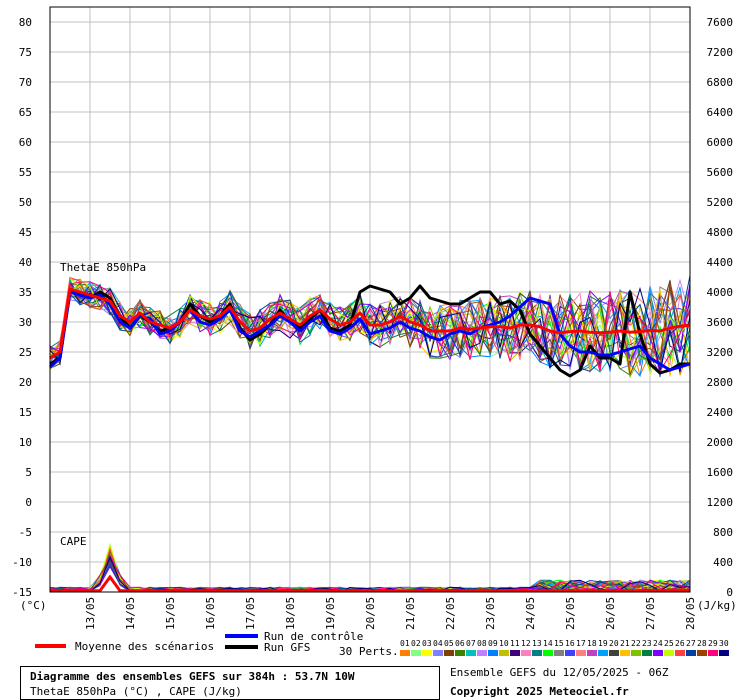  I want to click on member-number: 11, so click(515, 643).